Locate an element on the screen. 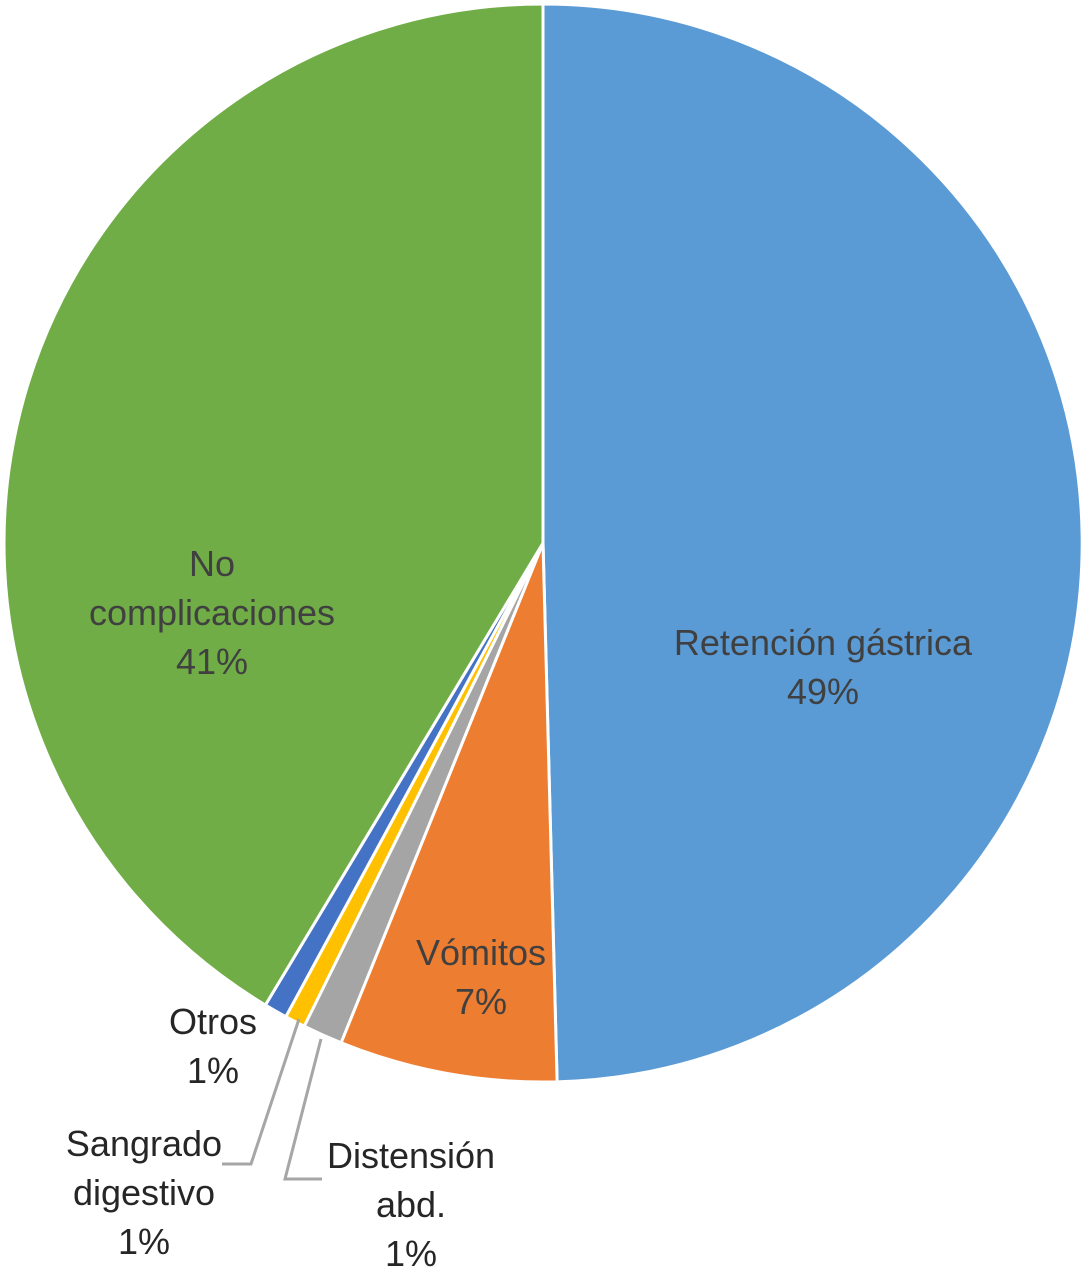  data-label-line: Sangrado is located at coordinates (144, 1143).